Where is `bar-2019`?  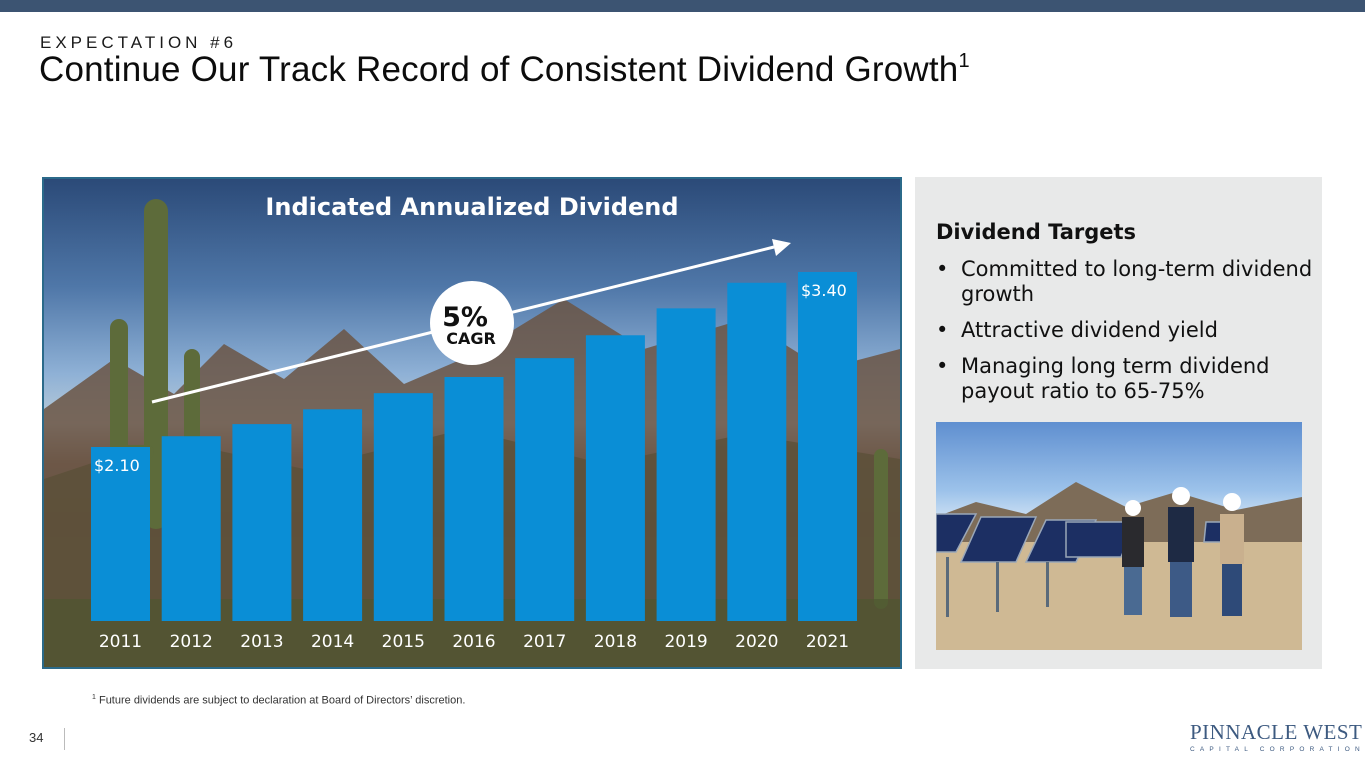
bar-2019 is located at coordinates (686, 464).